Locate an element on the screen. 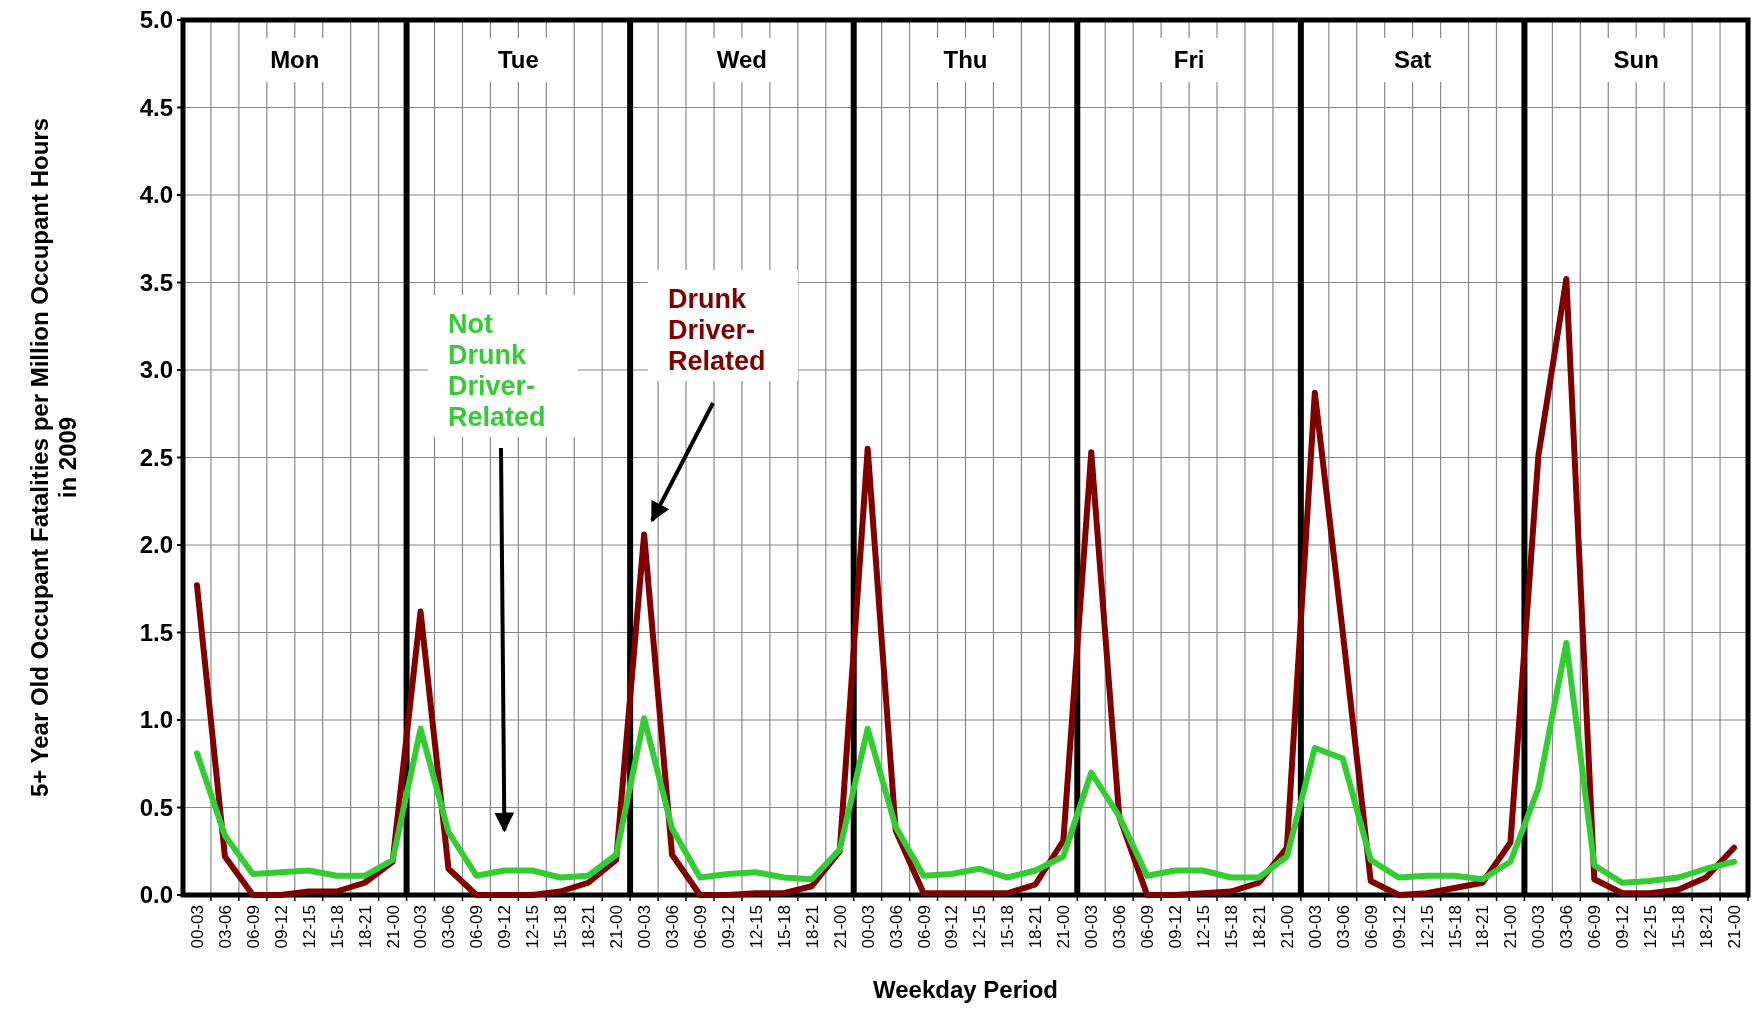  text: Drunk Driver-Related is located at coordinates (717, 330).